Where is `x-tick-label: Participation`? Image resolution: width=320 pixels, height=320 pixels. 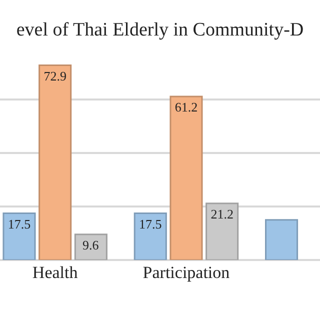
x-tick-label: Participation is located at coordinates (186, 272).